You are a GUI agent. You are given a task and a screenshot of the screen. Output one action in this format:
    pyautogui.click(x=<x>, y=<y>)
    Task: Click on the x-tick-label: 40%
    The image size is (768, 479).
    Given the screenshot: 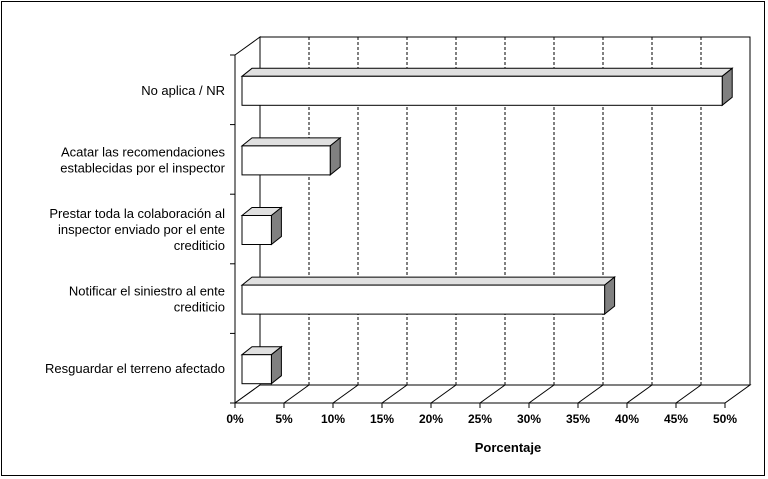 What is the action you would take?
    pyautogui.click(x=627, y=419)
    